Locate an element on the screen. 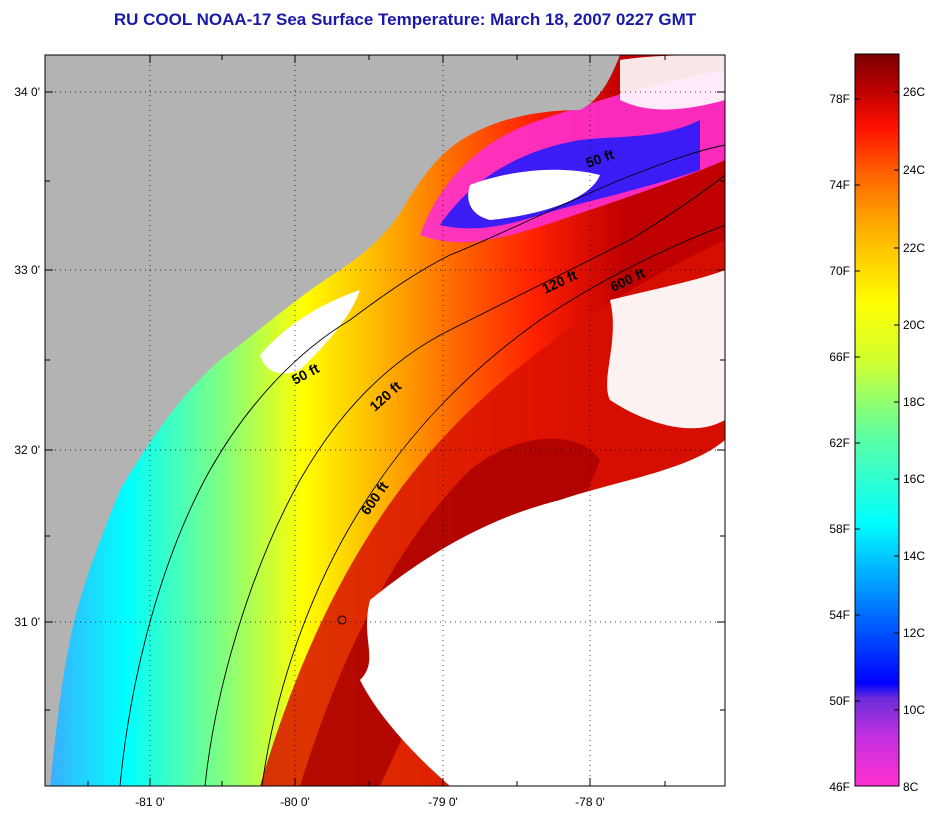 The height and width of the screenshot is (817, 928). cb-c-12: 12C is located at coordinates (914, 633).